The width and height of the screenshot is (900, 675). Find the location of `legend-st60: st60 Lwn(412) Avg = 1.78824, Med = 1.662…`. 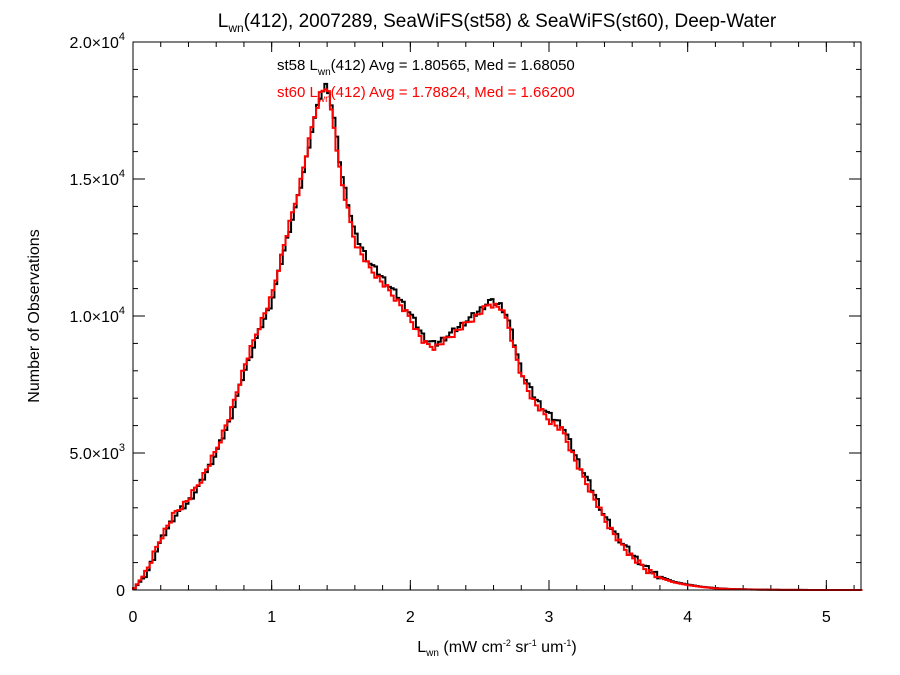

legend-st60: st60 Lwn(412) Avg = 1.78824, Med = 1.662… is located at coordinates (426, 94).